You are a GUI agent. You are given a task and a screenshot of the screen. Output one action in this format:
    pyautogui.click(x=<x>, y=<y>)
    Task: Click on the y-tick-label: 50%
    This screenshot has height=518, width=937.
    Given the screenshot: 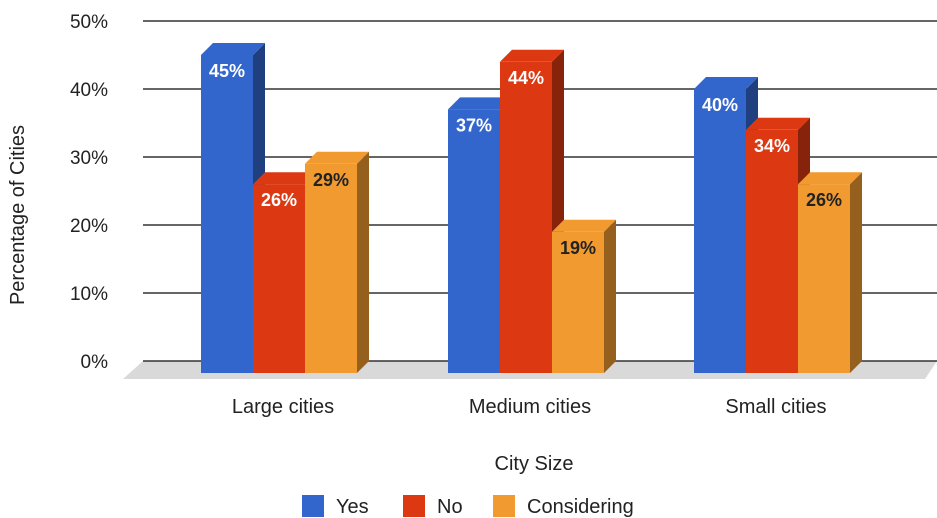 What is the action you would take?
    pyautogui.click(x=89, y=22)
    